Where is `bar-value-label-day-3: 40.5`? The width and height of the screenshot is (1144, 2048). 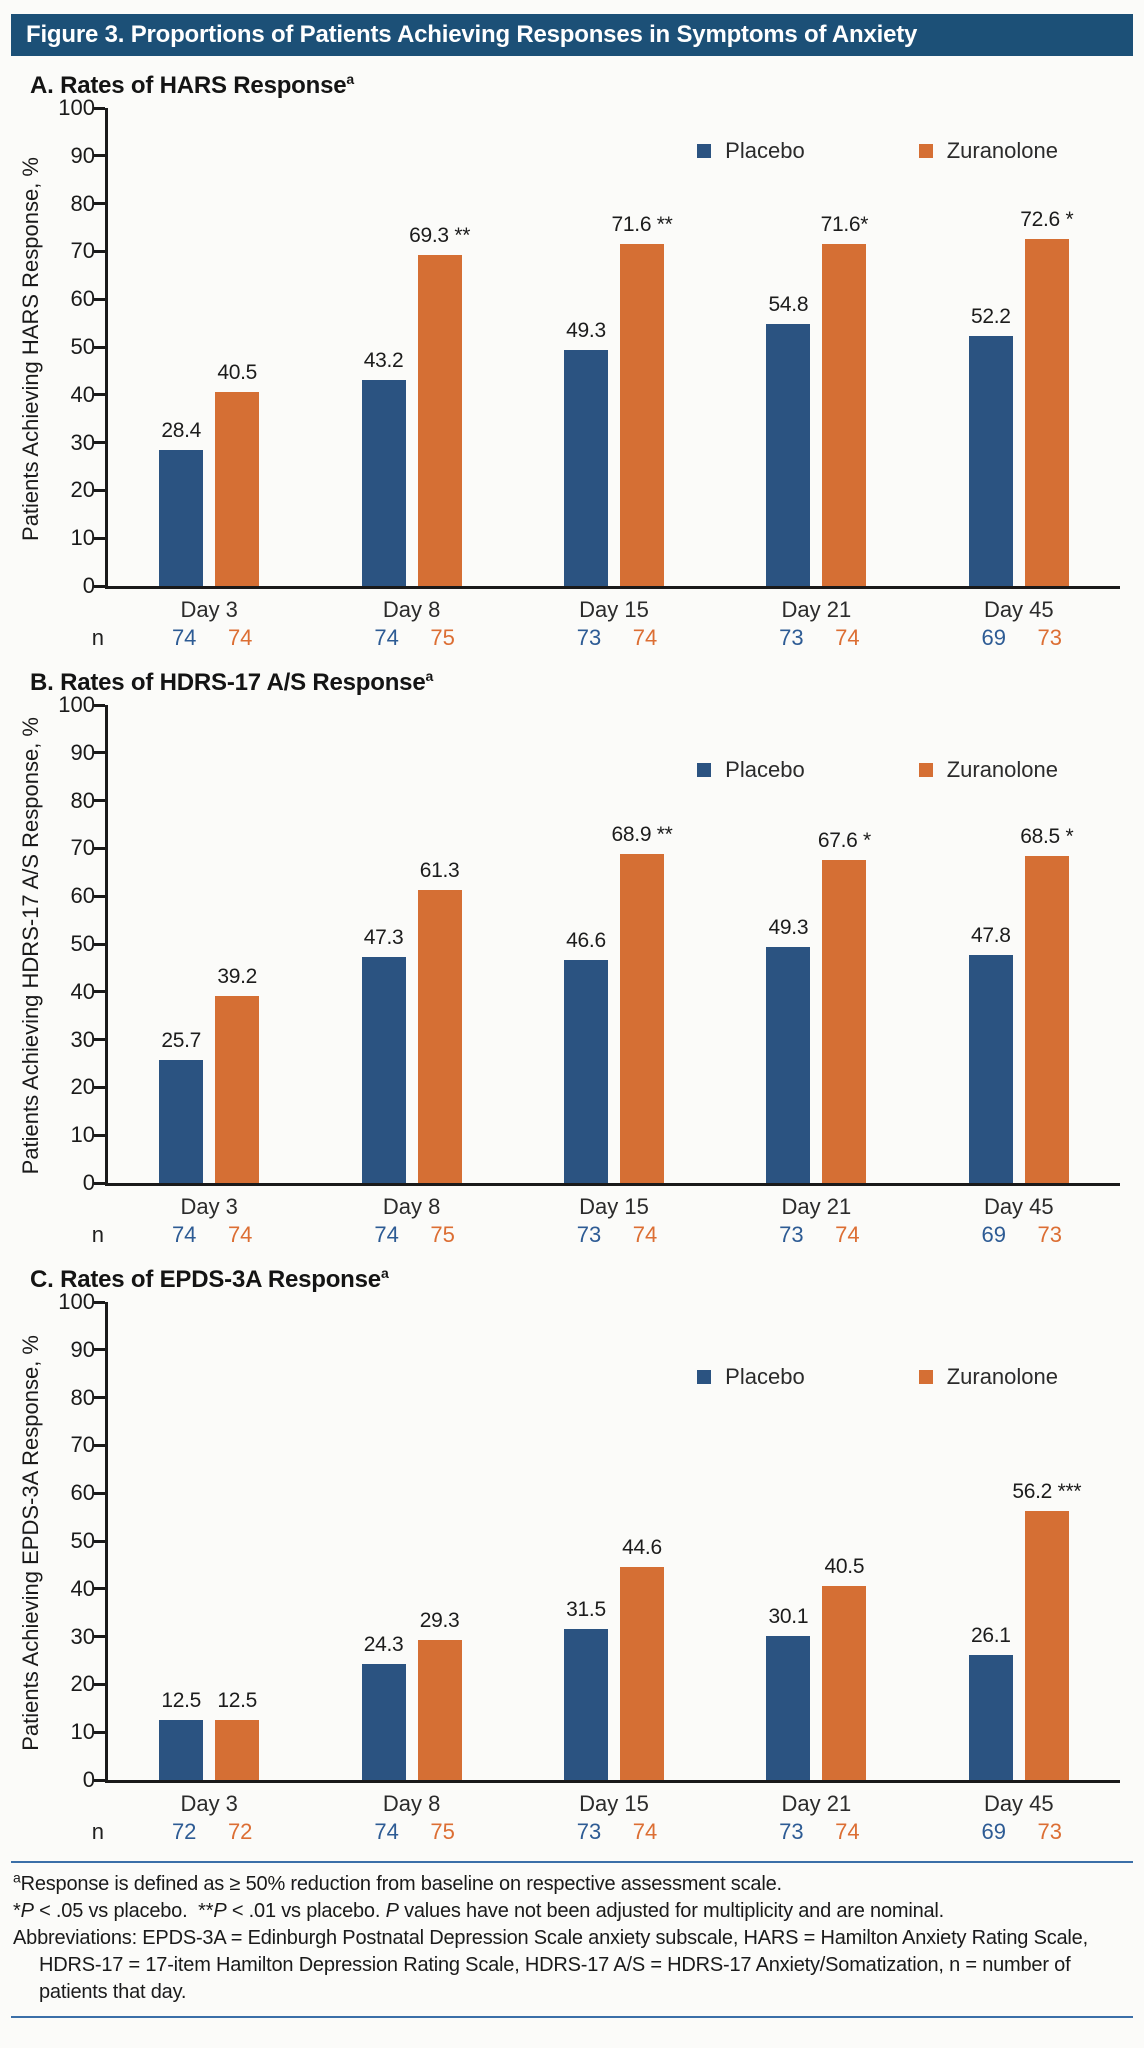
bar-value-label-day-3: 40.5 is located at coordinates (237, 373).